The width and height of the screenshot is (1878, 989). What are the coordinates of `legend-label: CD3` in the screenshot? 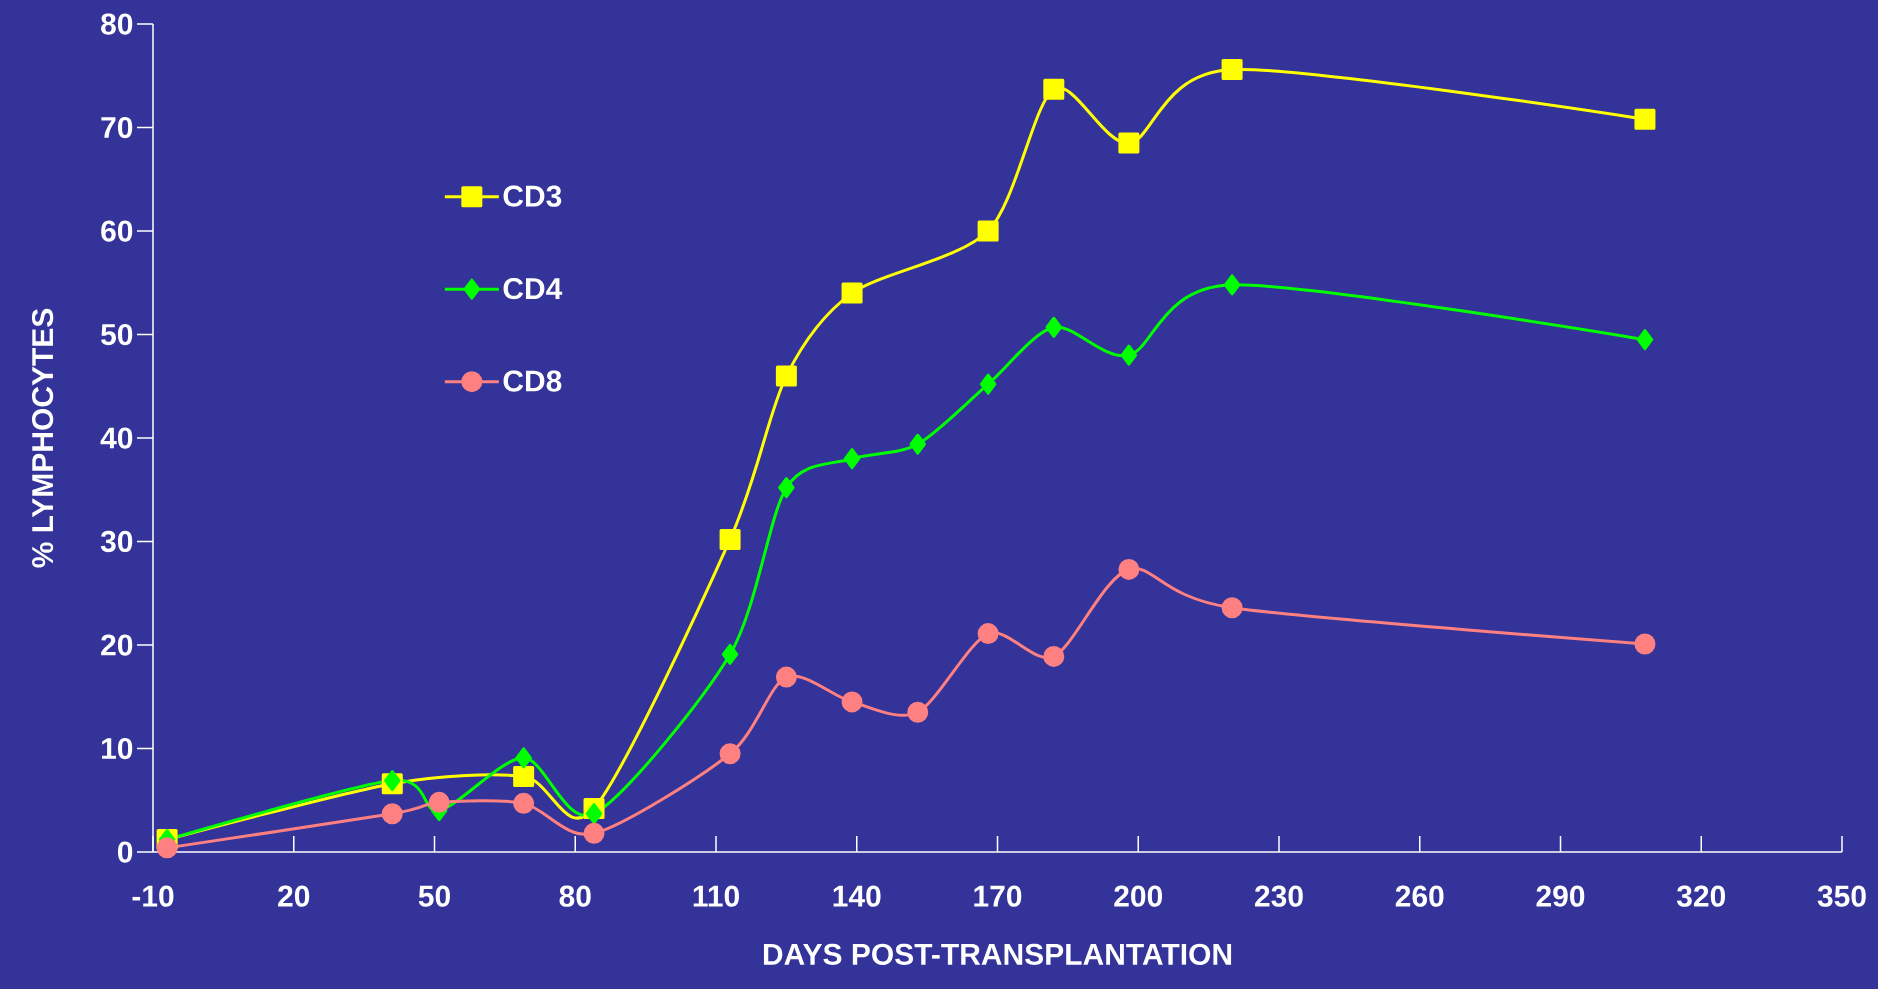 It's located at (532, 196).